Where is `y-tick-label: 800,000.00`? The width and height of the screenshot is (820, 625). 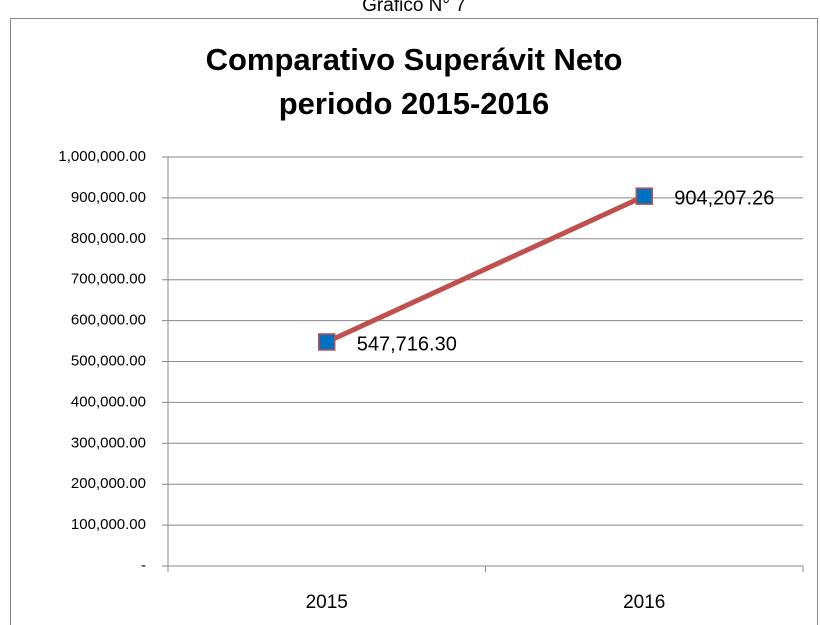
y-tick-label: 800,000.00 is located at coordinates (108, 238).